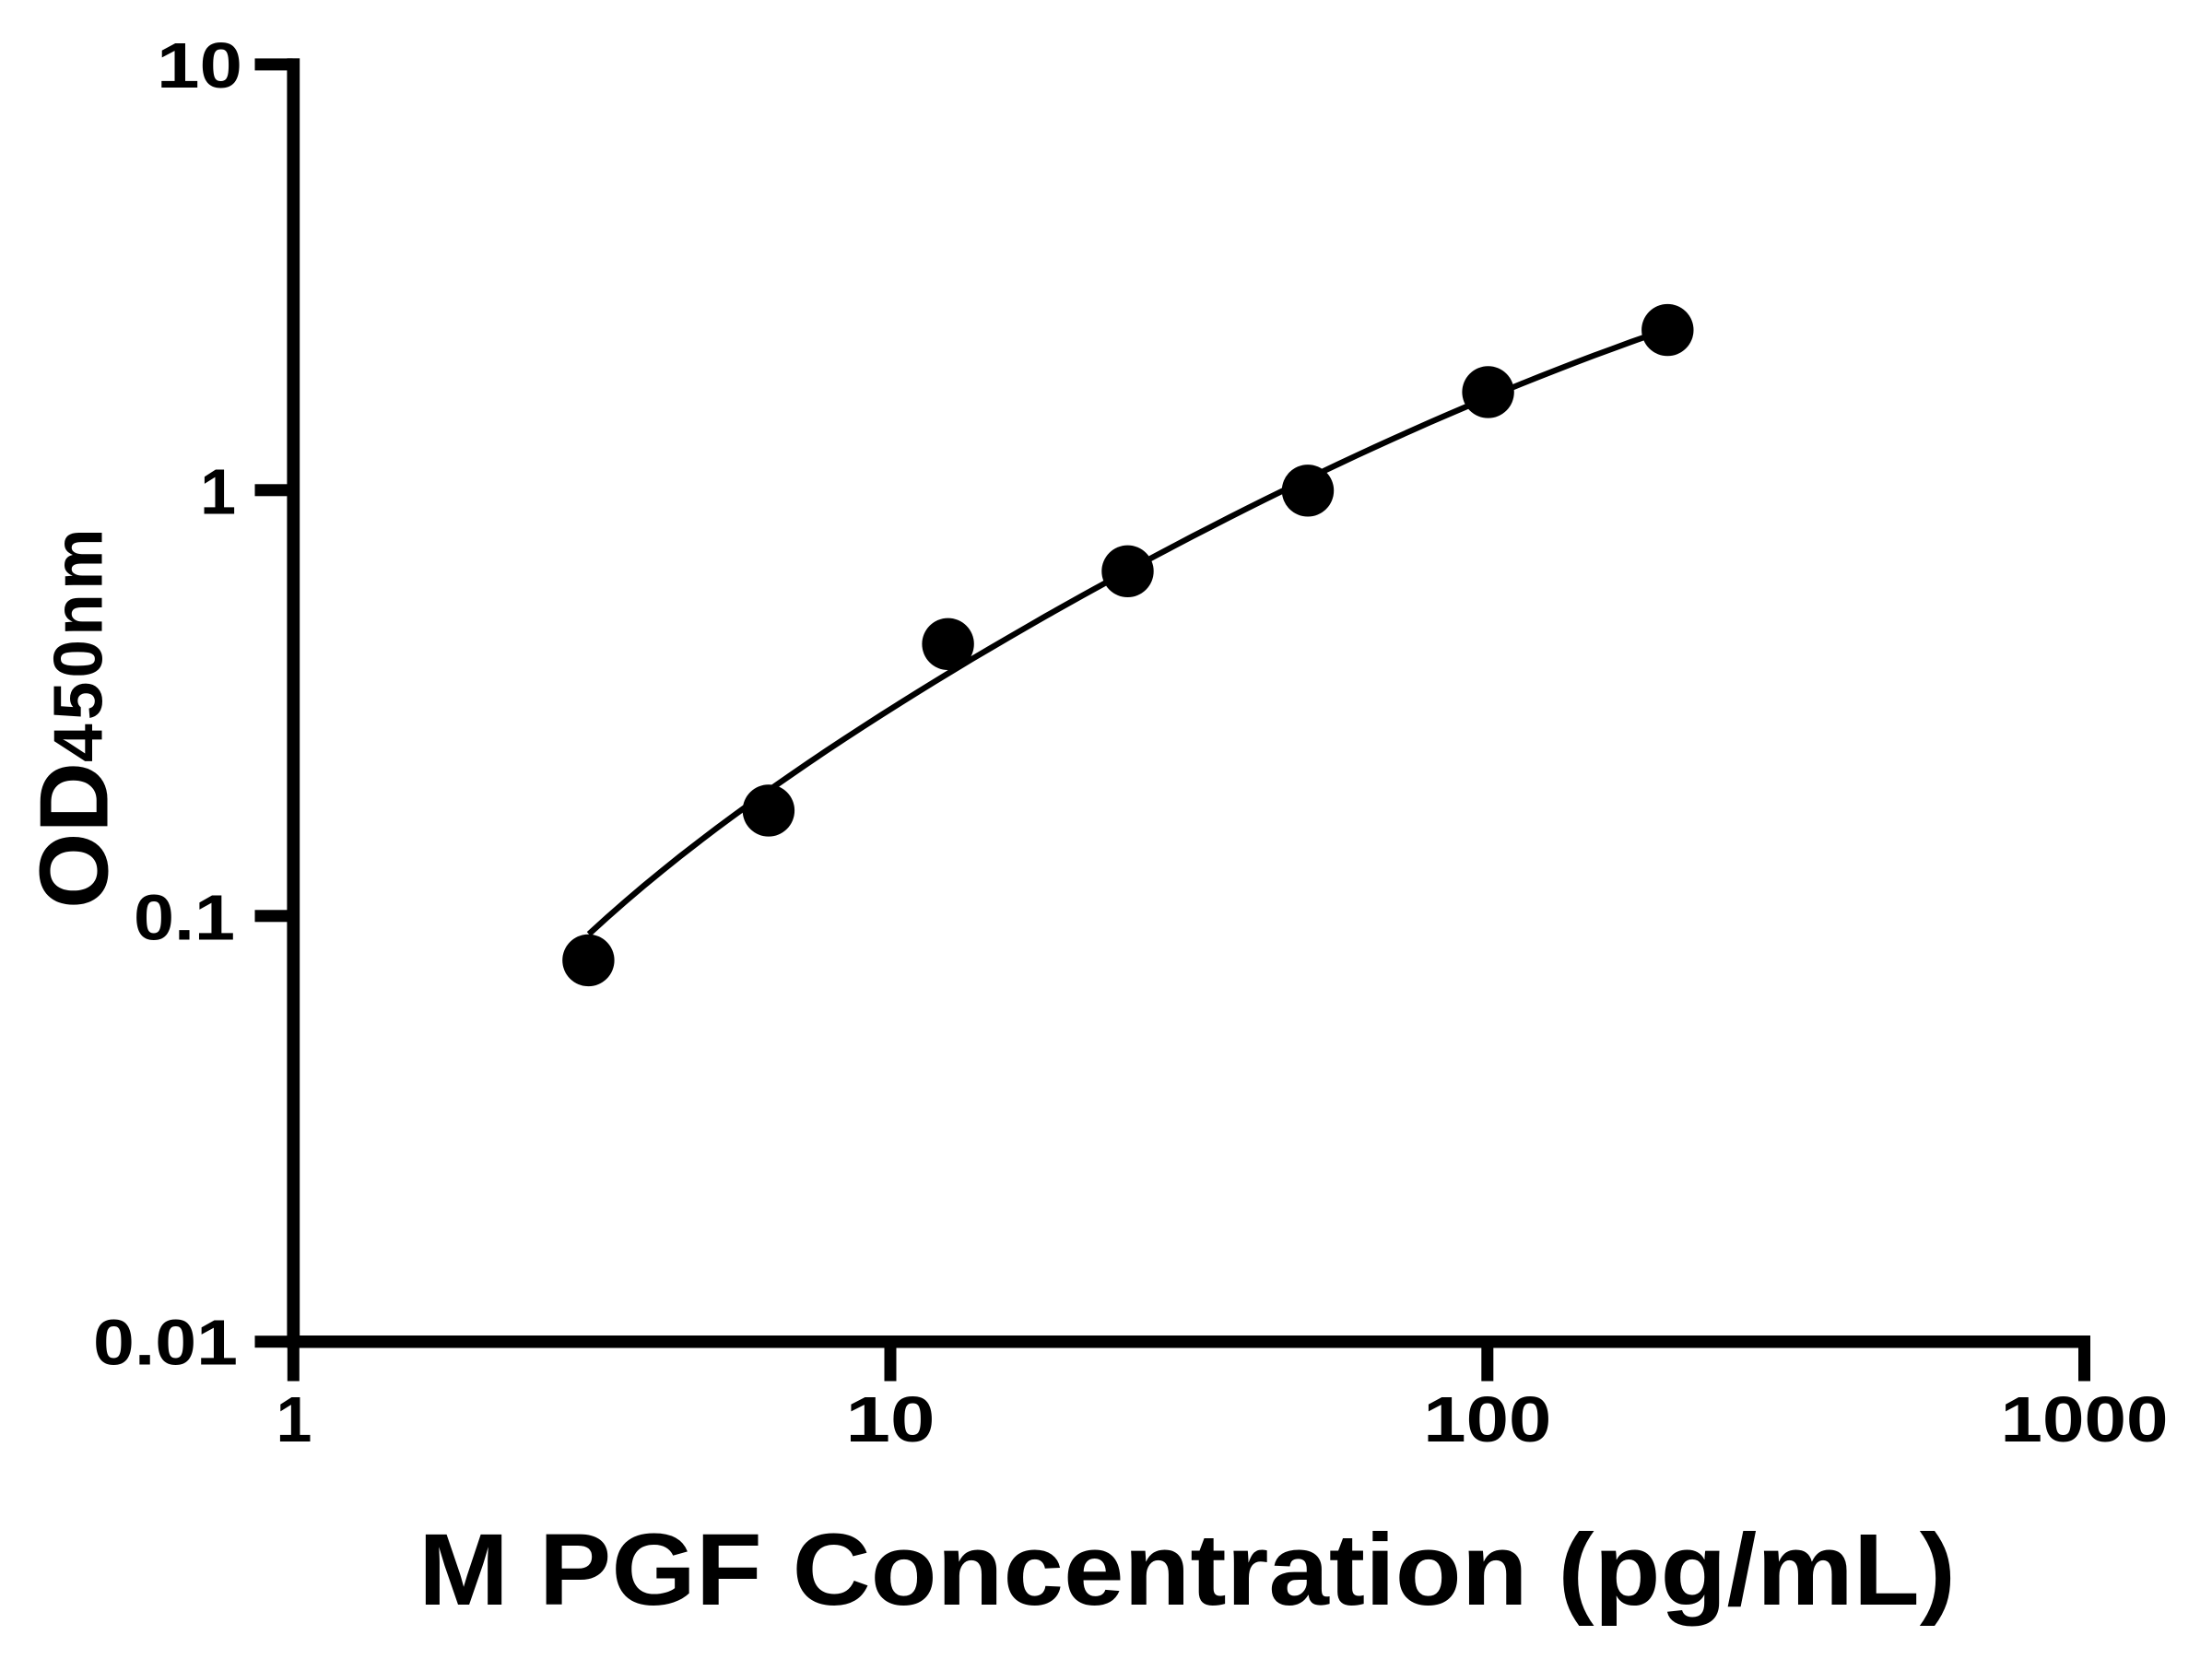 This screenshot has height=1659, width=2212. Describe the element at coordinates (2085, 1419) in the screenshot. I see `svg-text: 1000` at that location.